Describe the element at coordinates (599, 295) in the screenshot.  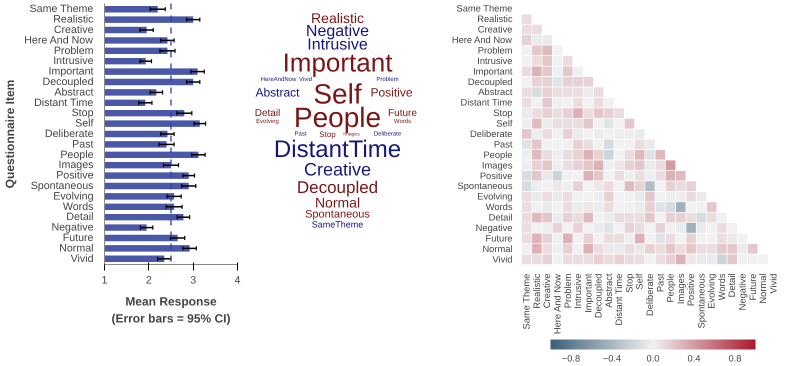
I see `x-tick-label: Decoupled` at that location.